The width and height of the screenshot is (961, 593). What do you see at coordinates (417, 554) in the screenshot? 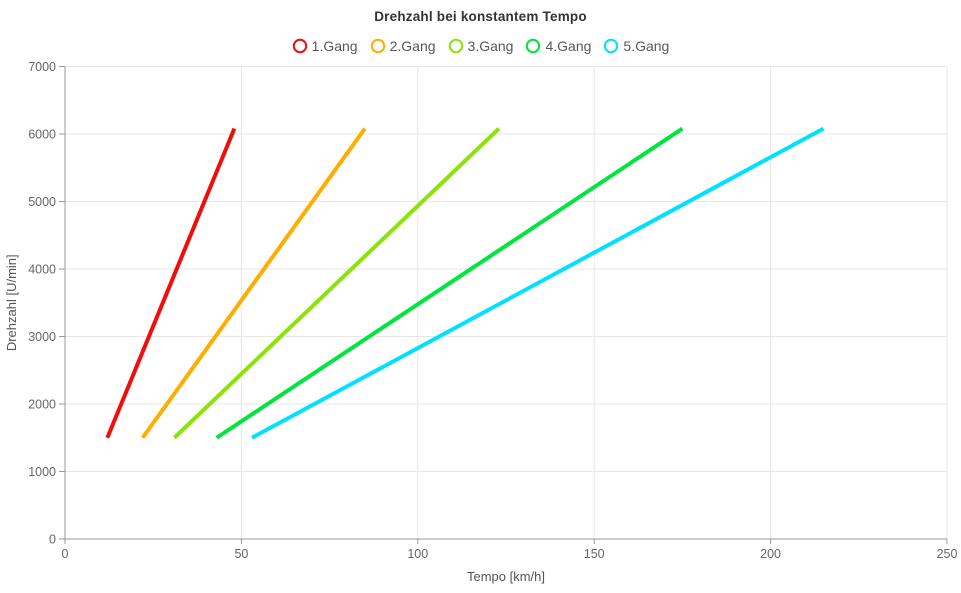
I see `x-tick-label: 100` at bounding box center [417, 554].